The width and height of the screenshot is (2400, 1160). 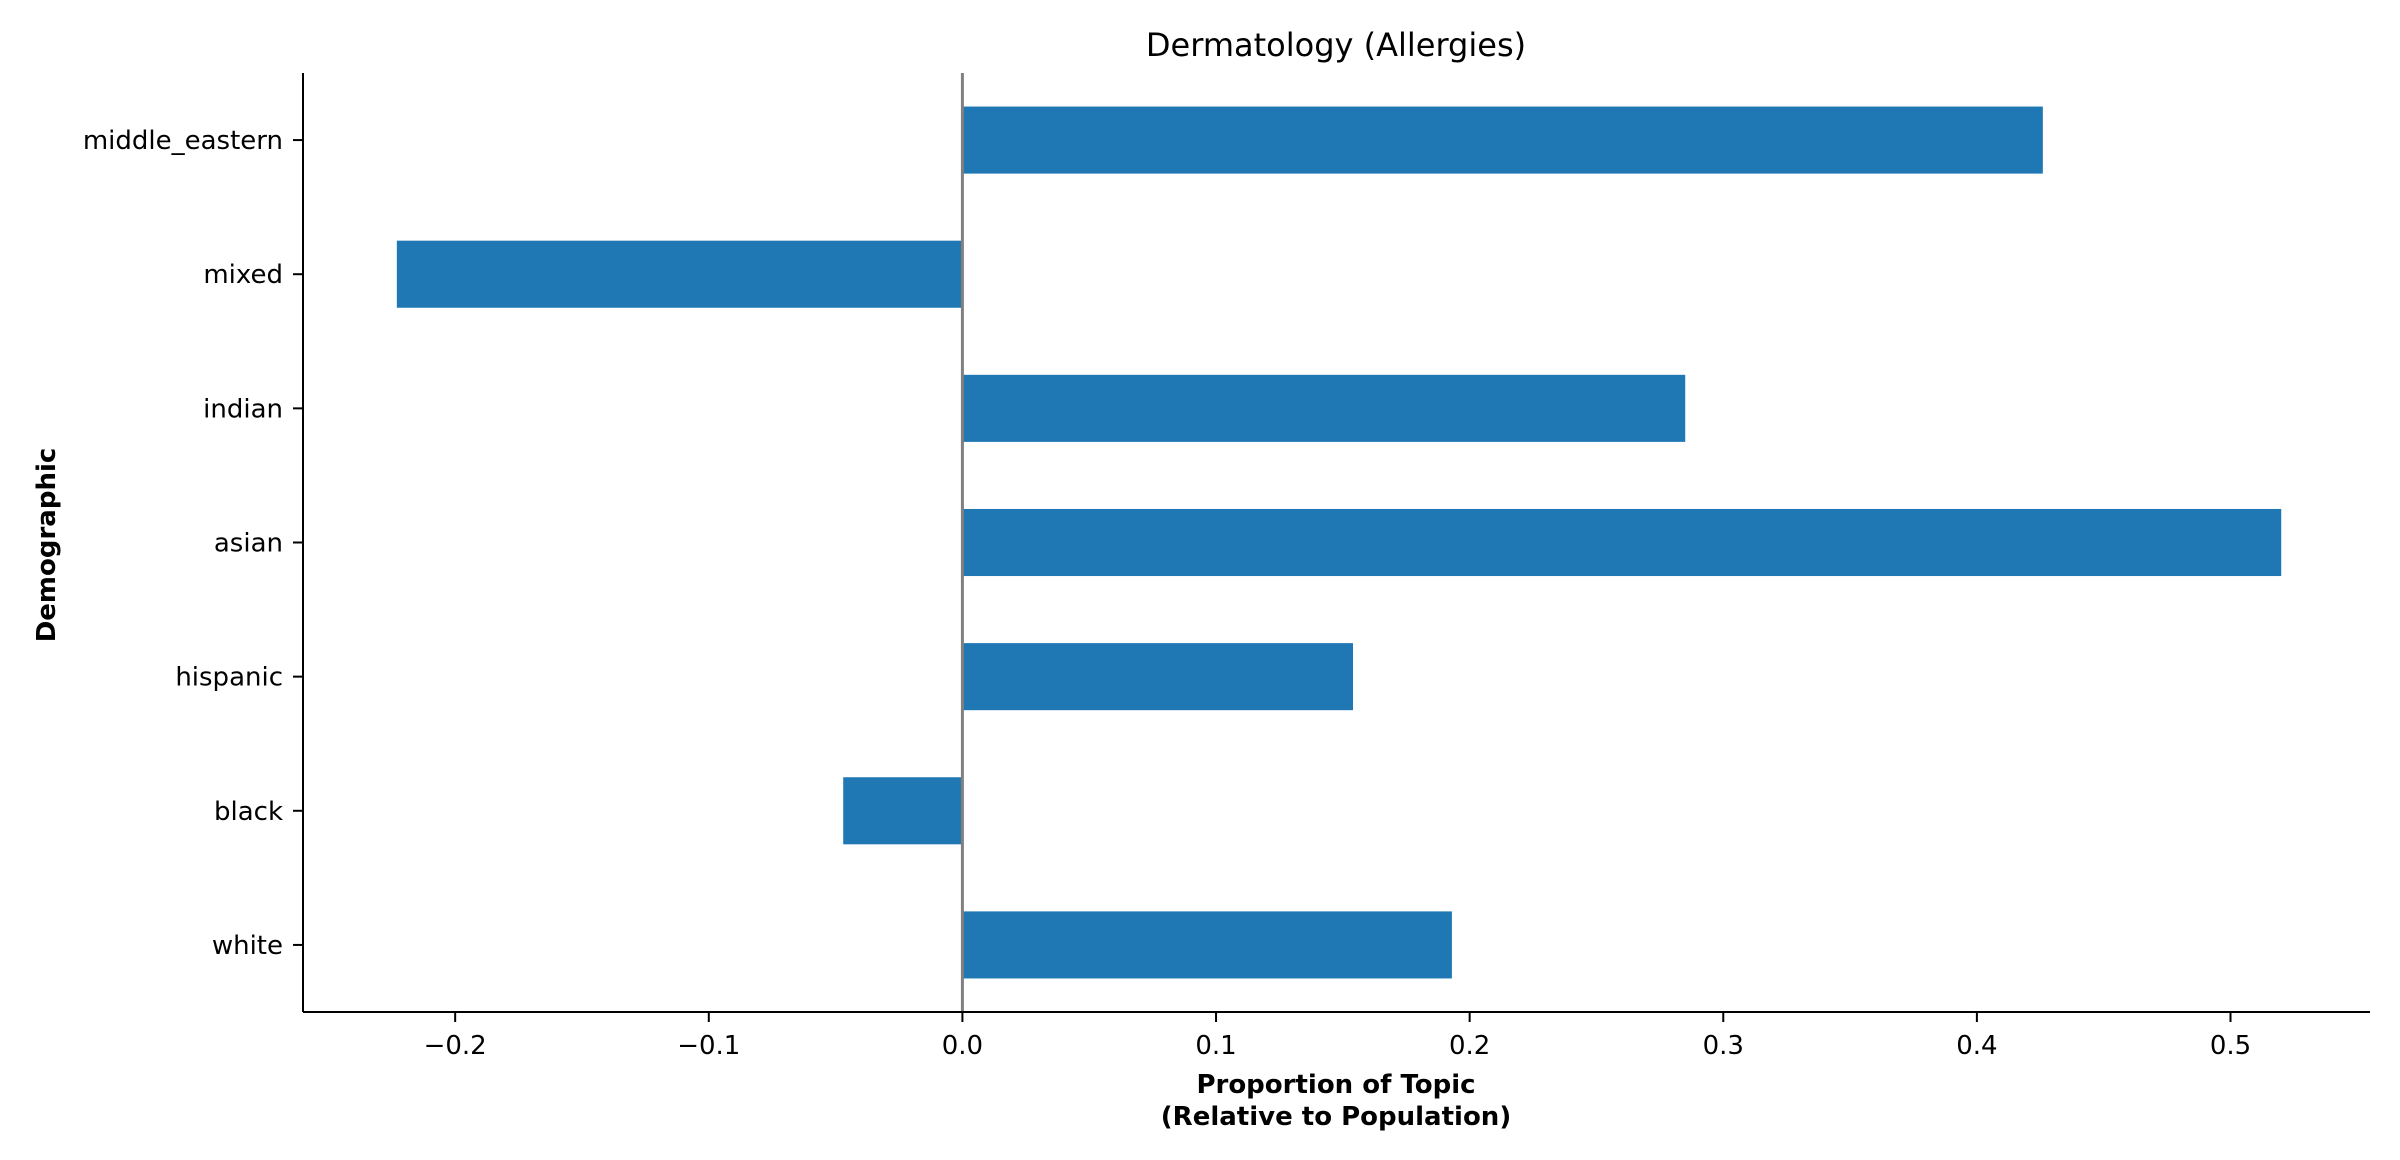 What do you see at coordinates (1622, 542) in the screenshot?
I see `bar-asian` at bounding box center [1622, 542].